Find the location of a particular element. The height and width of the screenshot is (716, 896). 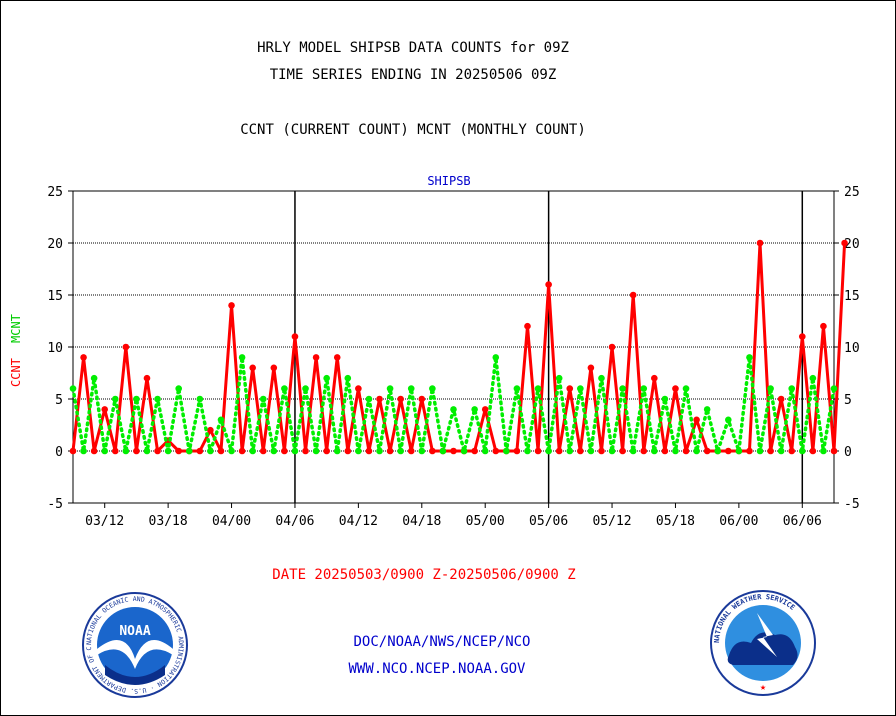

y-tick-label-left: 20 is located at coordinates (55, 244).